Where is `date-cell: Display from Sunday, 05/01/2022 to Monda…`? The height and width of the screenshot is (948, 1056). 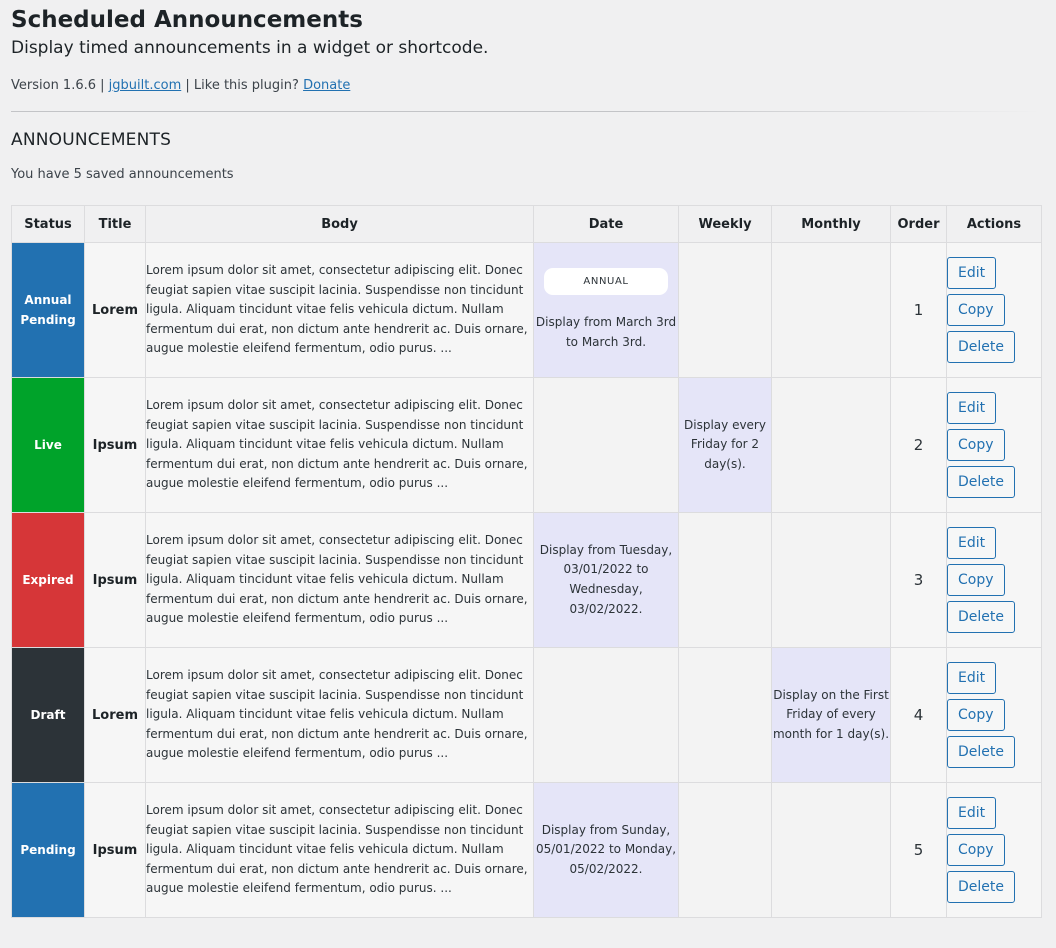
date-cell: Display from Sunday, 05/01/2022 to Monda… is located at coordinates (606, 850).